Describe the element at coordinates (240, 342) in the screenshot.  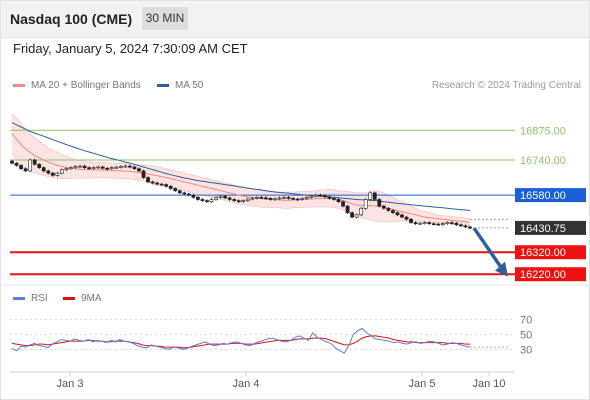
I see `rsi-9ma-line` at that location.